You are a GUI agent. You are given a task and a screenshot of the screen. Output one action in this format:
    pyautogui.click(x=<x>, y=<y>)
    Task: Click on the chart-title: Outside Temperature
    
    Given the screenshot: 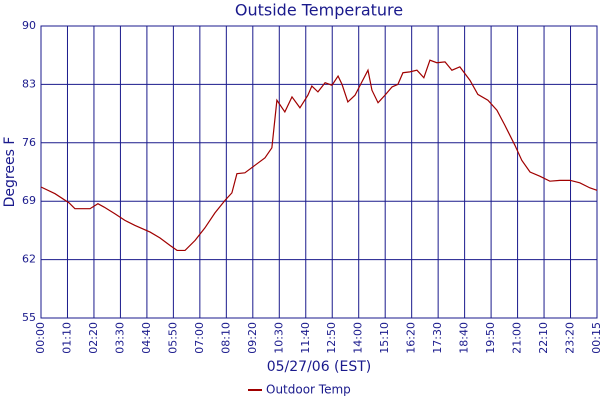 What is the action you would take?
    pyautogui.click(x=319, y=10)
    